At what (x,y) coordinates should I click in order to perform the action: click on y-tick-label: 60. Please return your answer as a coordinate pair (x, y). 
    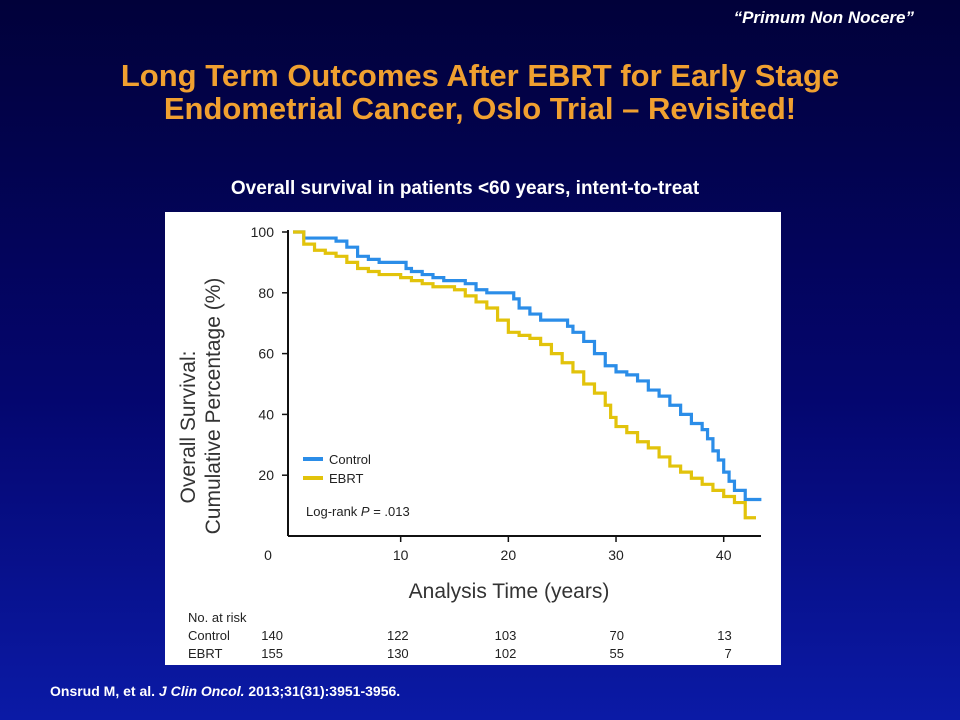
    Looking at the image, I should click on (266, 354).